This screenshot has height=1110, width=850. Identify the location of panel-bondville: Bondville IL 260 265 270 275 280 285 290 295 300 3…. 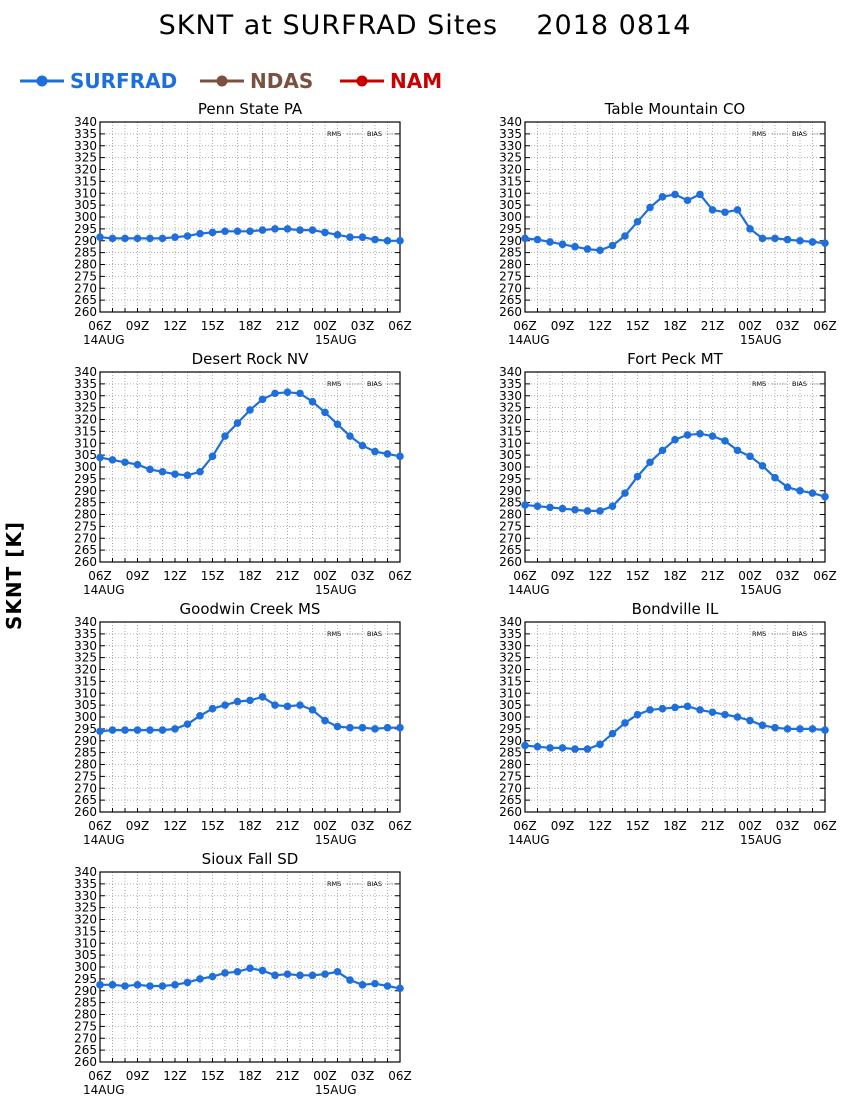
(658, 730).